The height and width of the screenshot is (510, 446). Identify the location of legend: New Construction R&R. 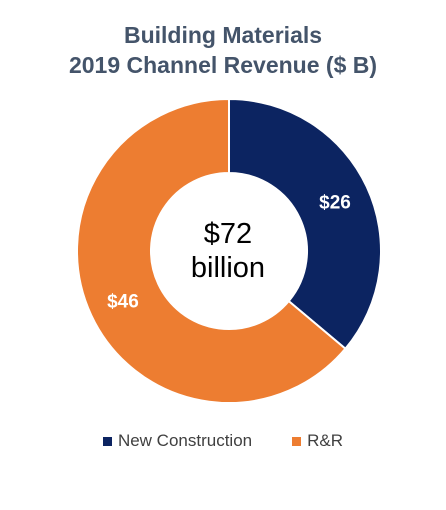
(223, 441).